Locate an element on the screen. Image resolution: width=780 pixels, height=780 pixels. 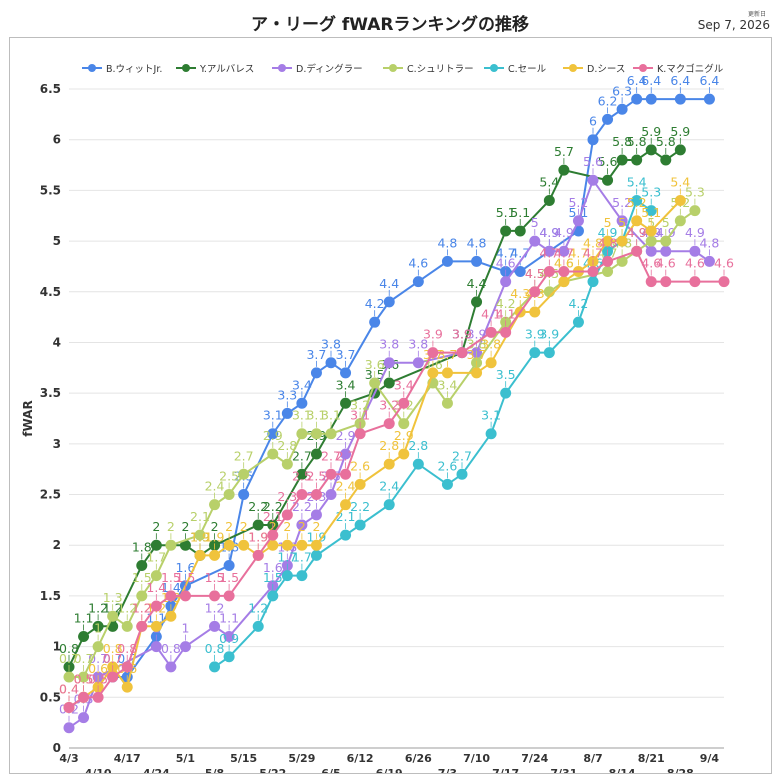
x-tick-label: 7/3 is located at coordinates (447, 770).